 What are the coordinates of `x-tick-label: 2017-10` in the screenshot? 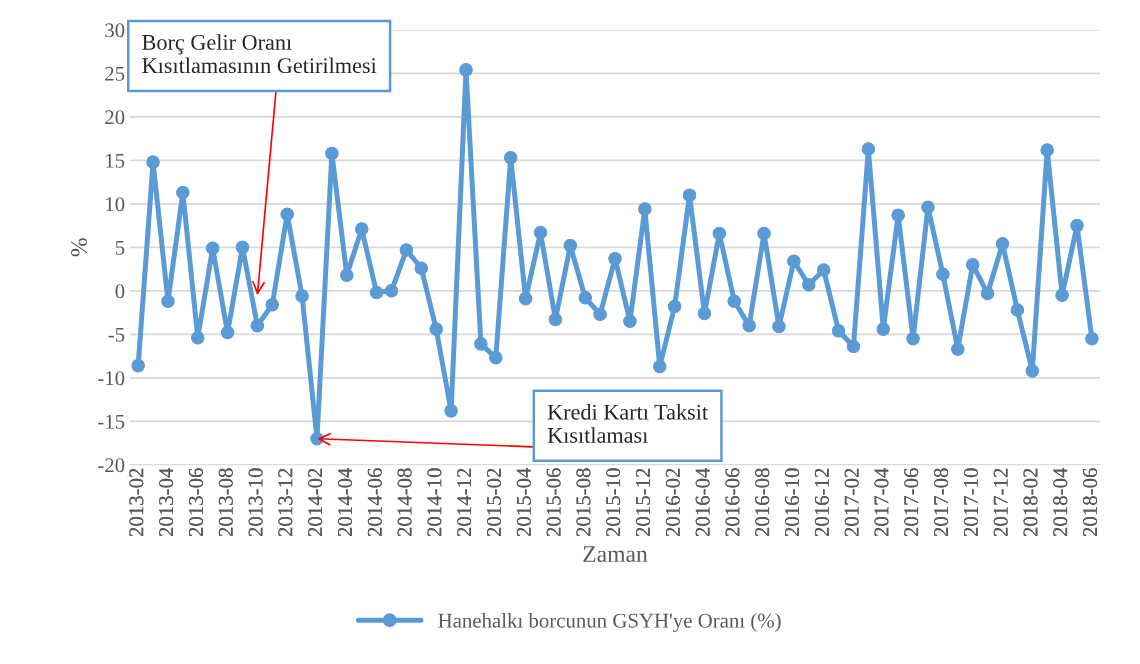 It's located at (970, 502).